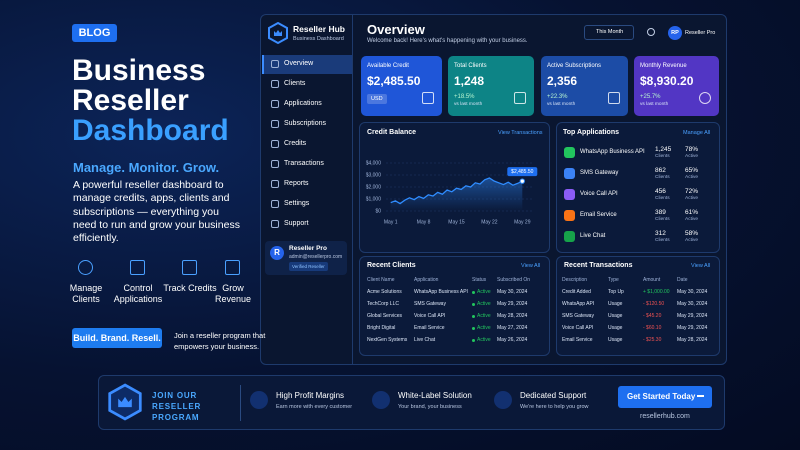 This screenshot has height=450, width=800. I want to click on cta-button, so click(665, 397).